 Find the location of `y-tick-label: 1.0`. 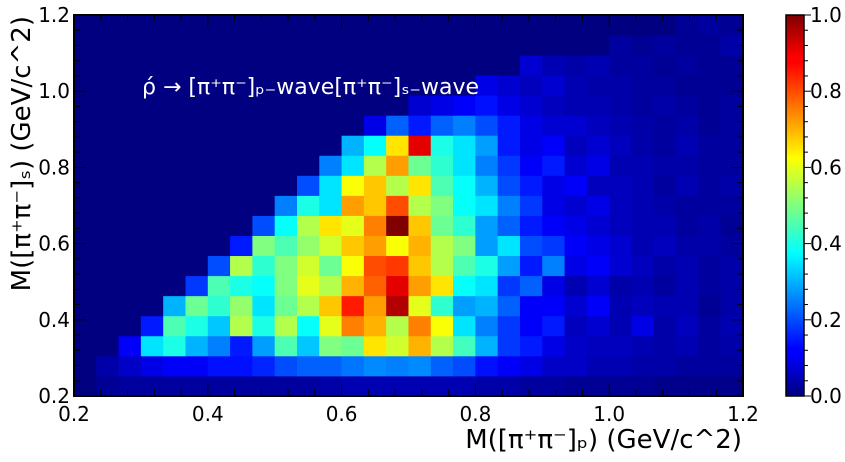

y-tick-label: 1.0 is located at coordinates (54, 91).